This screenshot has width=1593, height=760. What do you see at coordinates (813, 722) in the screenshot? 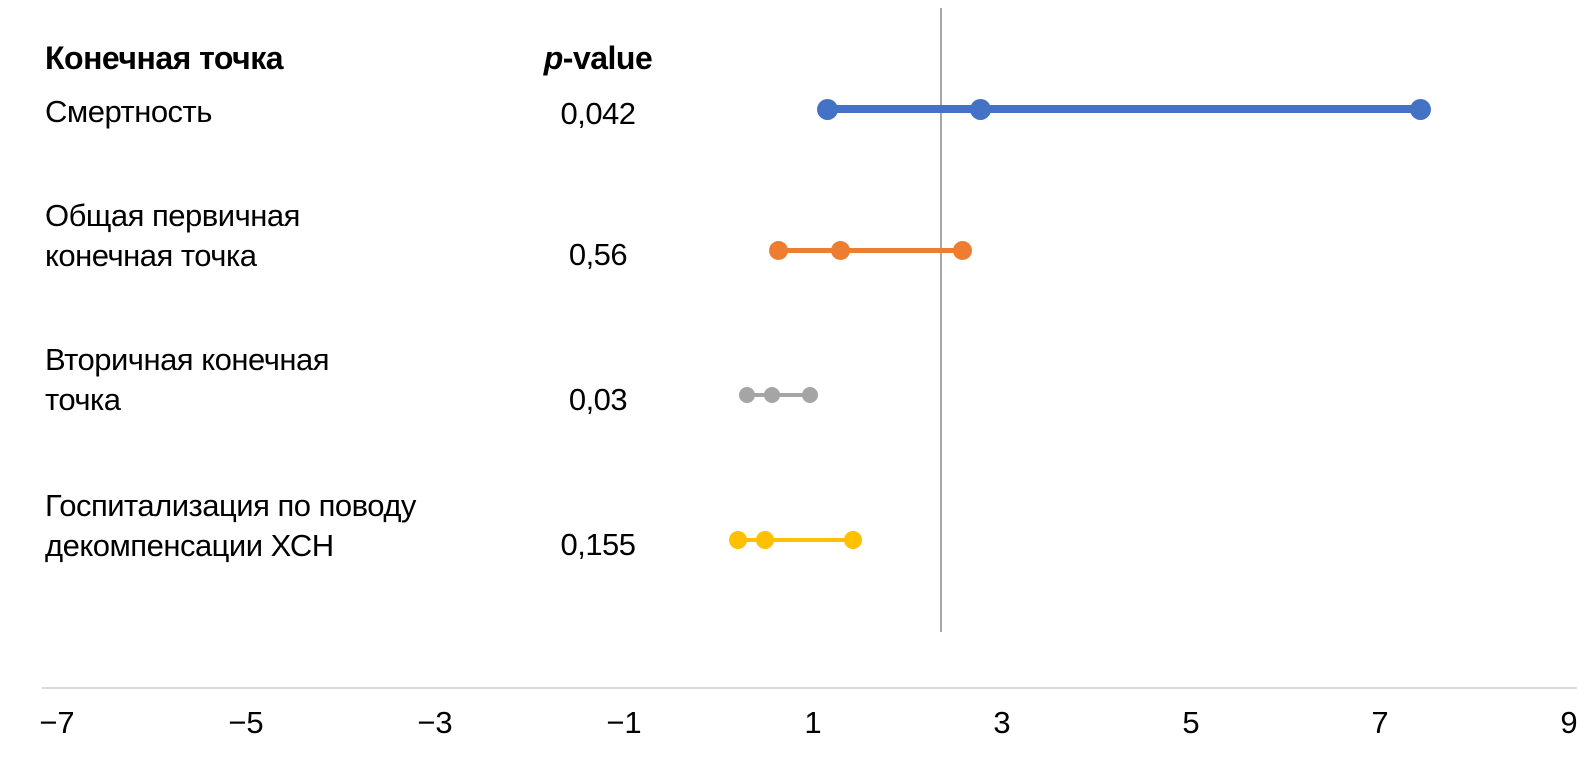
I see `x-axis-tick-label: 1` at bounding box center [813, 722].